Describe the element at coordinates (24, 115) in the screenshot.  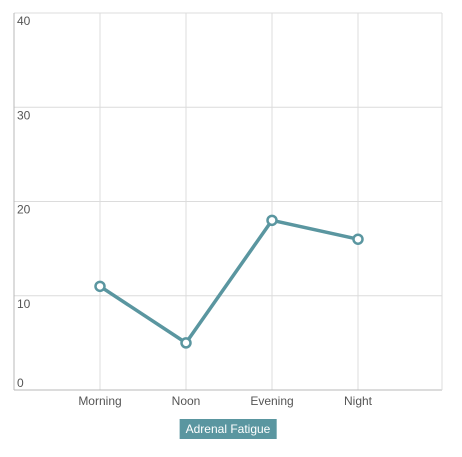
I see `y-tick-label: 30` at that location.